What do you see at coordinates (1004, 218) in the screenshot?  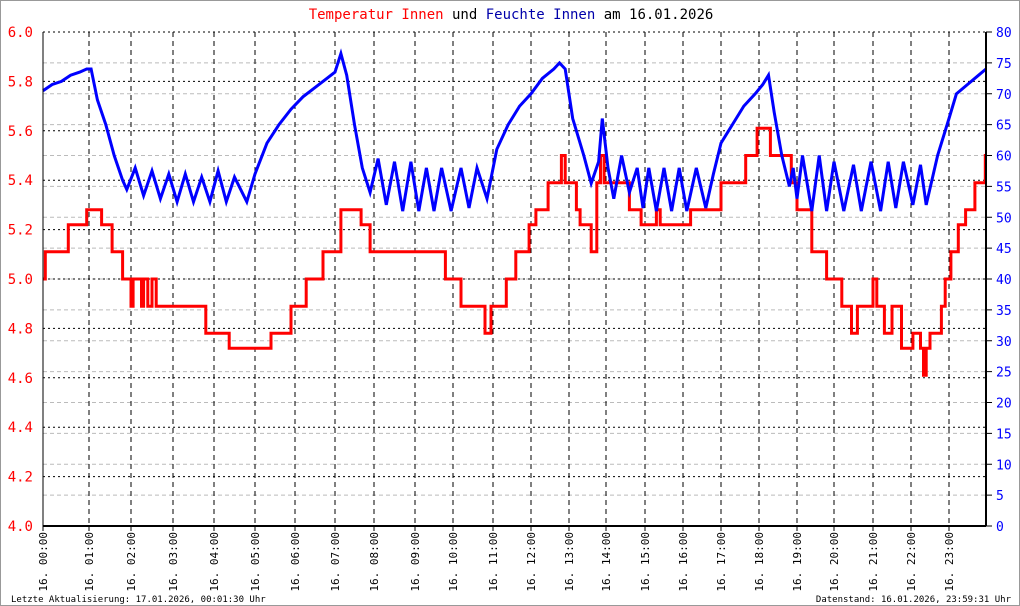 I see `right-tick-label: 50` at bounding box center [1004, 218].